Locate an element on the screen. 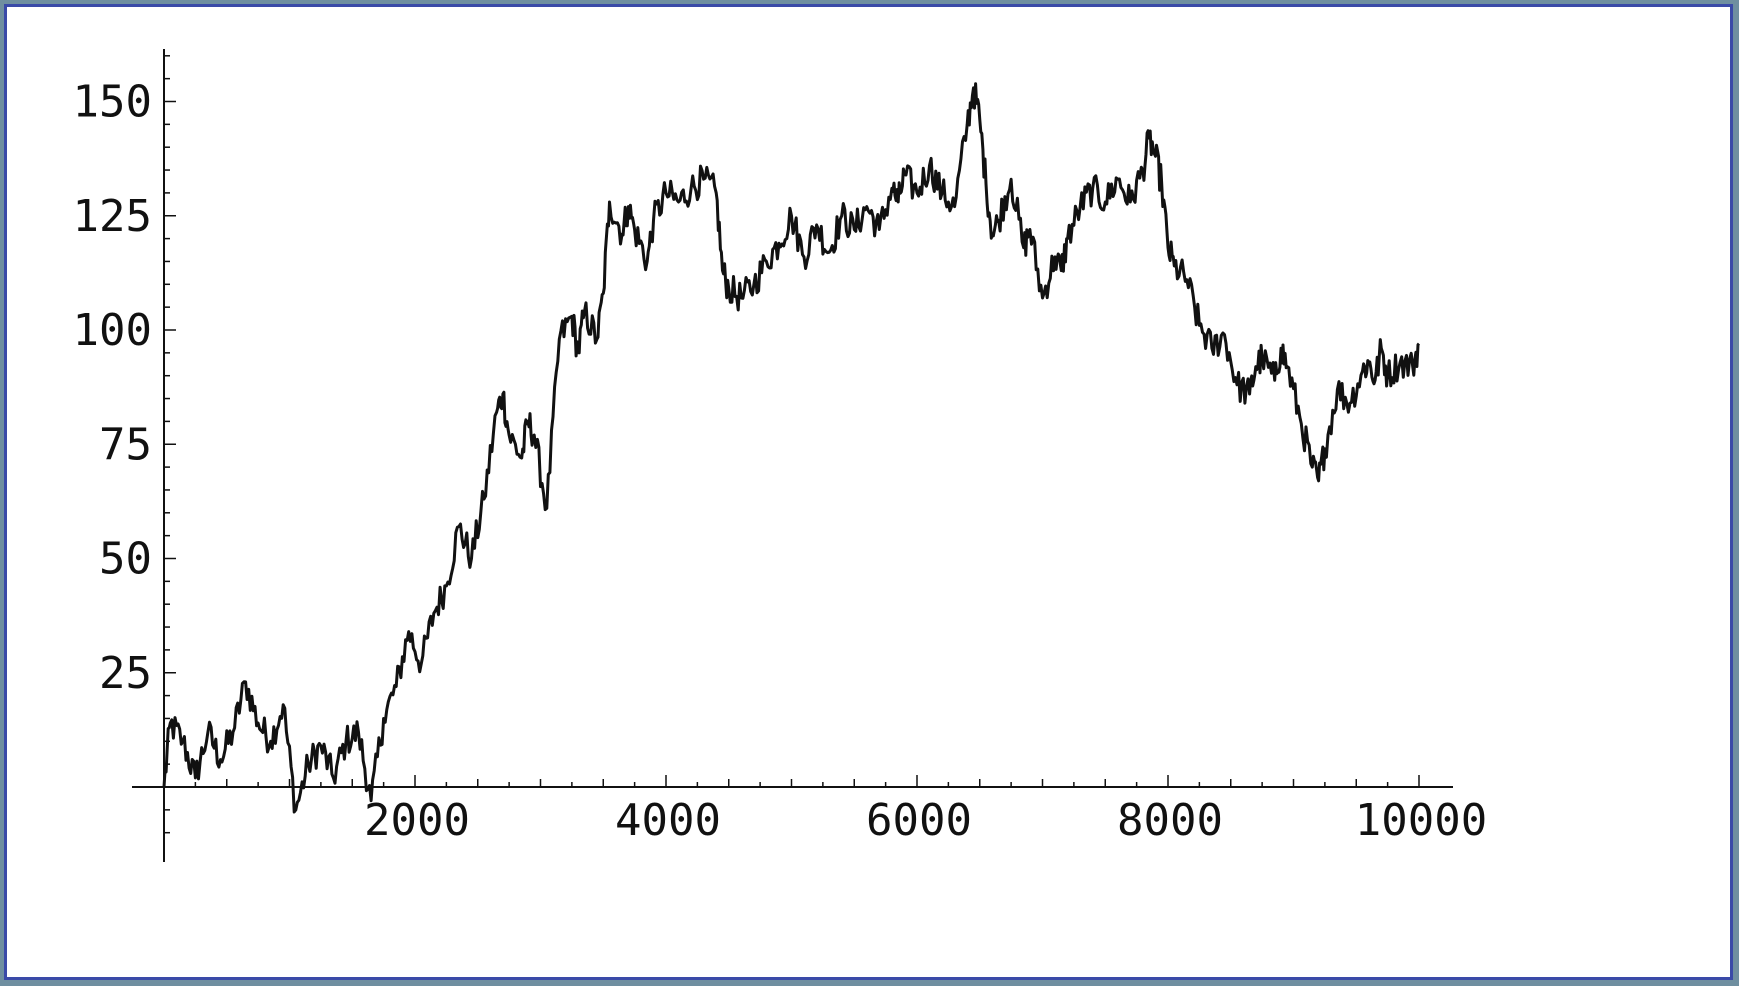 This screenshot has height=986, width=1739. x-tick-label: 8000 is located at coordinates (1170, 820).